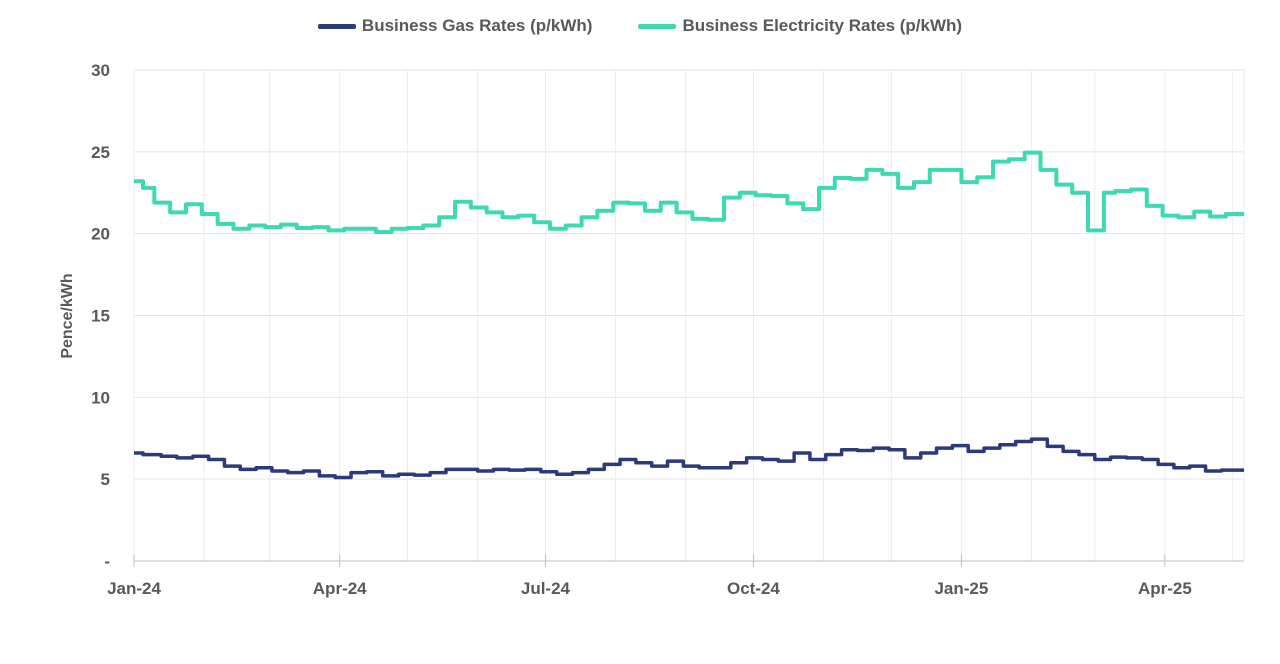  I want to click on y-tick-label: 30, so click(100, 70).